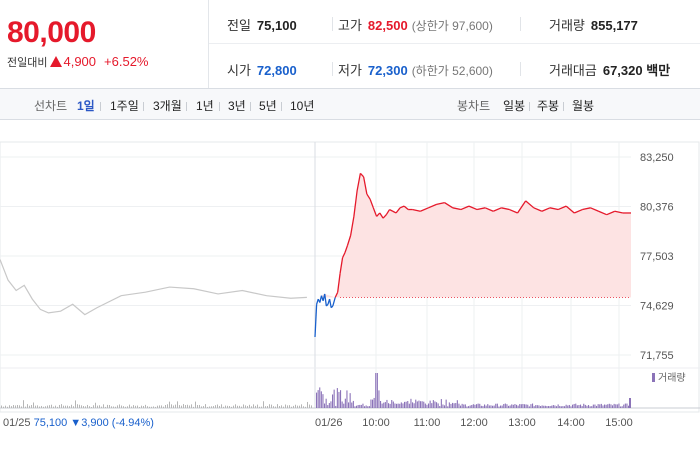 The width and height of the screenshot is (700, 450). Describe the element at coordinates (52, 423) in the screenshot. I see `prev-day-close: 75,100` at that location.